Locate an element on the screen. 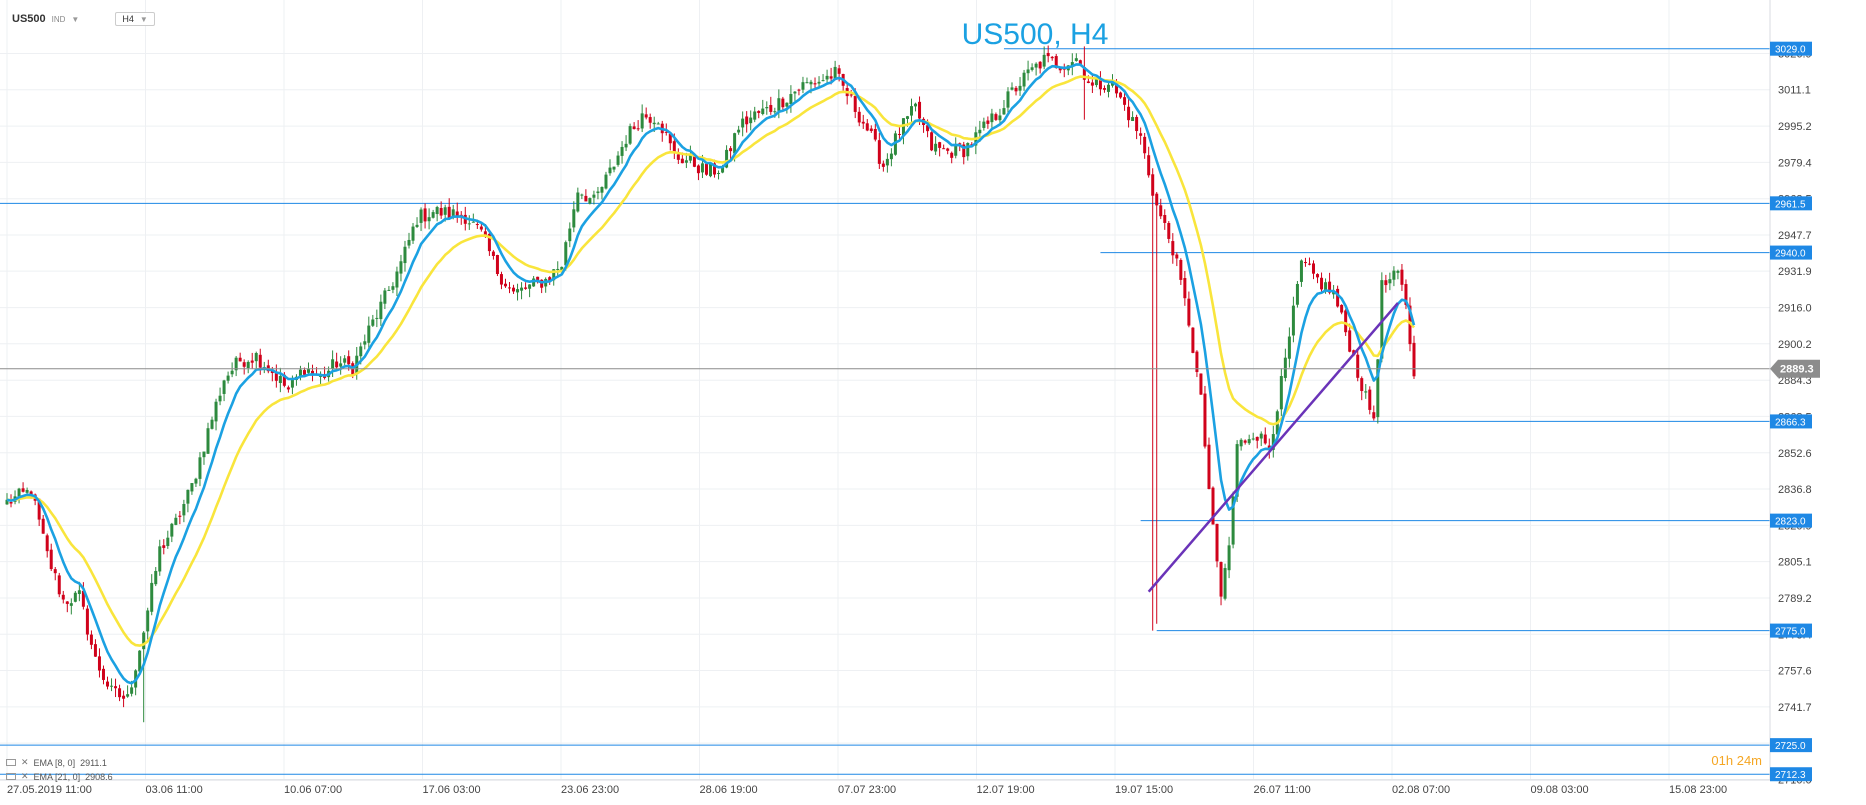  price-tick-label: 2884.3 is located at coordinates (1795, 381).